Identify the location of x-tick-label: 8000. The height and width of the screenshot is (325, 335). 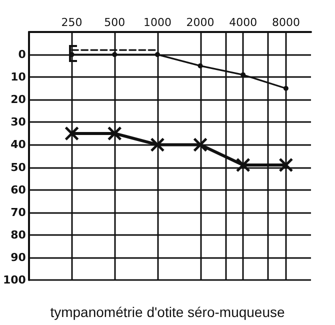
(286, 22).